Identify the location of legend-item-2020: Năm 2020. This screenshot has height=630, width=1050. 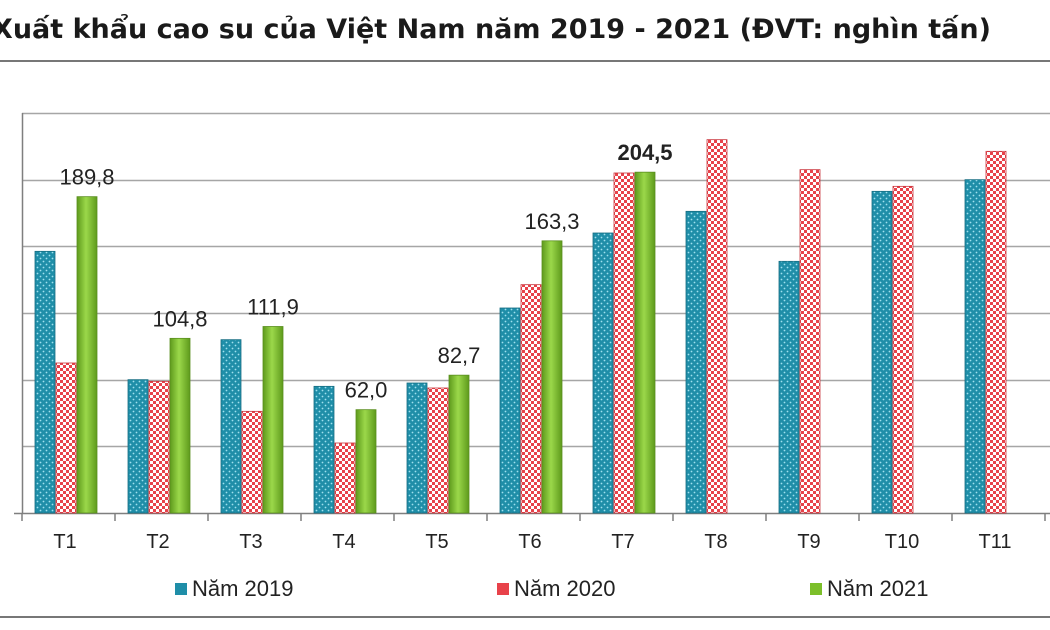
(556, 589).